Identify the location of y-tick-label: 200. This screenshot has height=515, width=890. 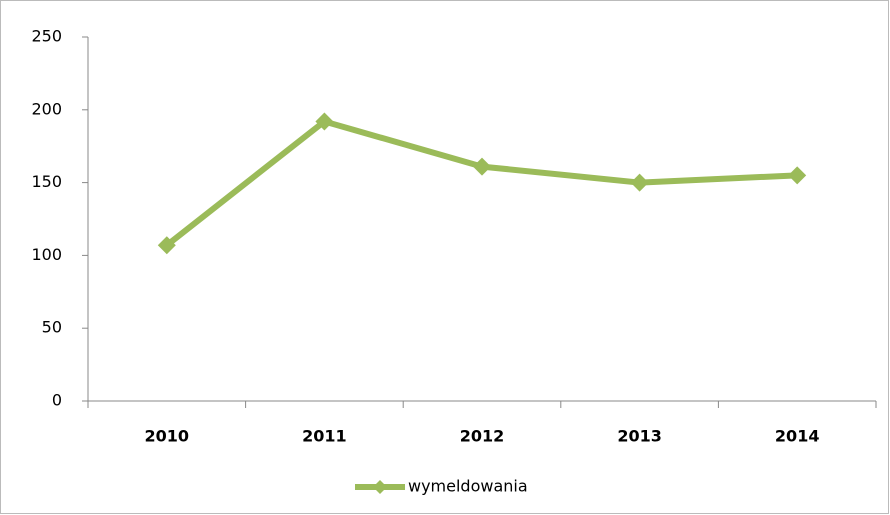
(46, 108).